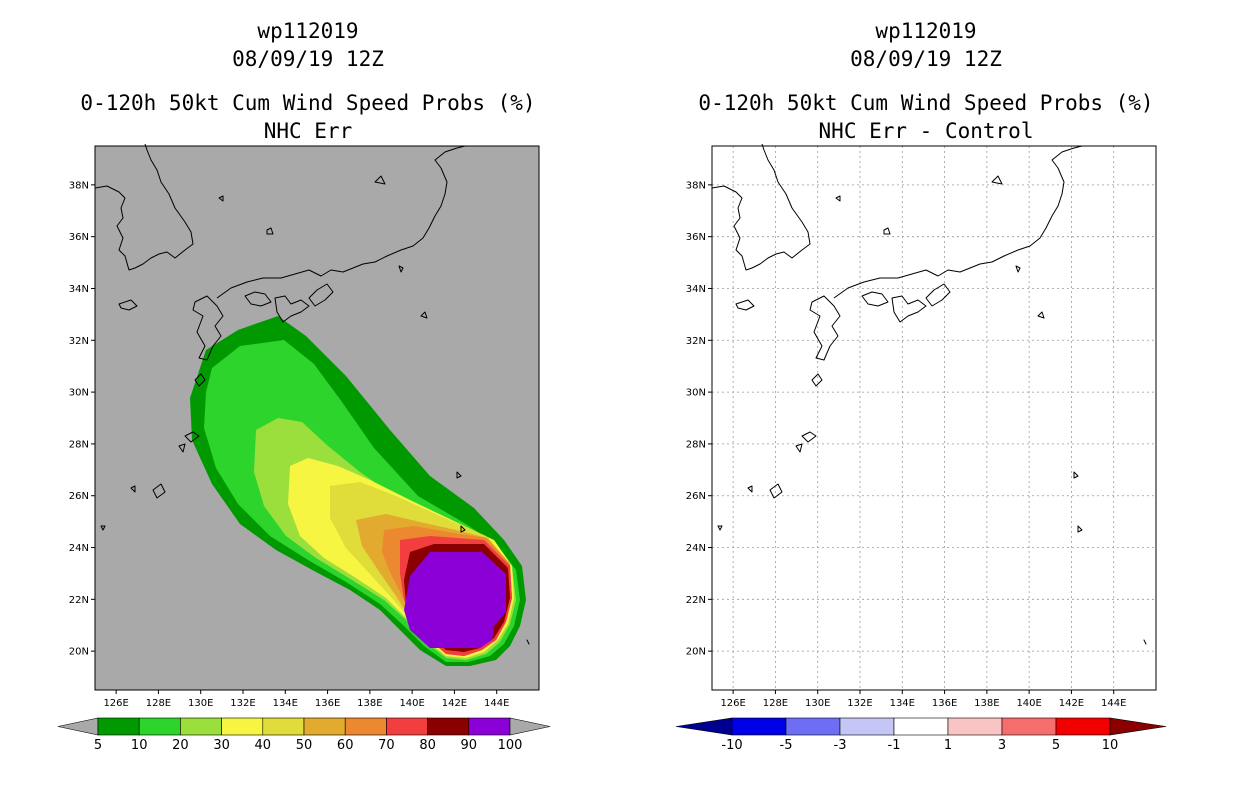  Describe the element at coordinates (427, 745) in the screenshot. I see `colorbar-label: 80` at that location.